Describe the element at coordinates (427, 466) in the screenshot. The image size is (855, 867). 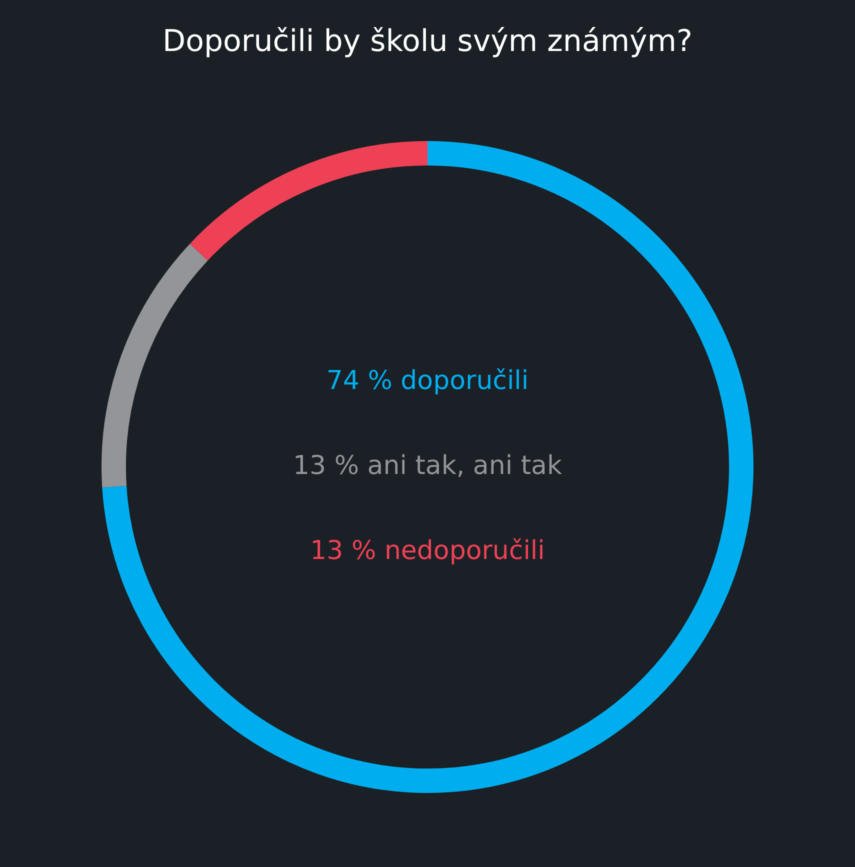
I see `text: 13 % ani tak, ani tak` at that location.